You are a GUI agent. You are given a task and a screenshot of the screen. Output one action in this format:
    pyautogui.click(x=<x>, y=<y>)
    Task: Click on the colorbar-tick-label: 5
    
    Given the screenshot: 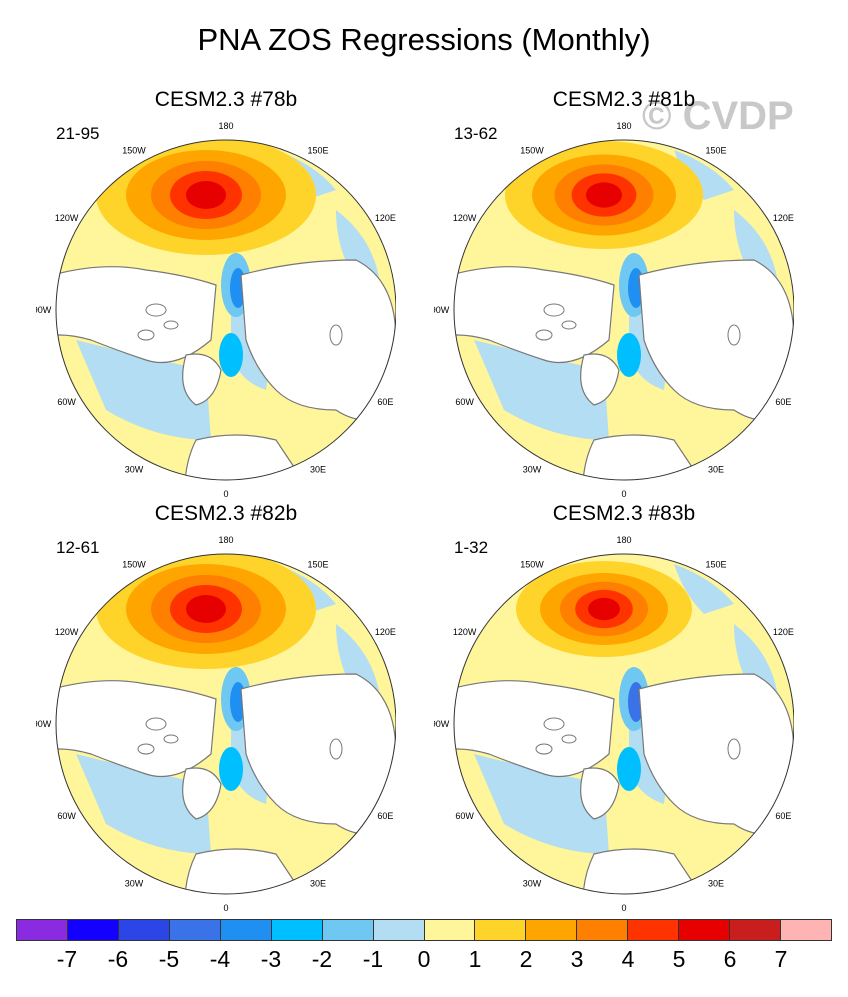 What is the action you would take?
    pyautogui.click(x=679, y=959)
    